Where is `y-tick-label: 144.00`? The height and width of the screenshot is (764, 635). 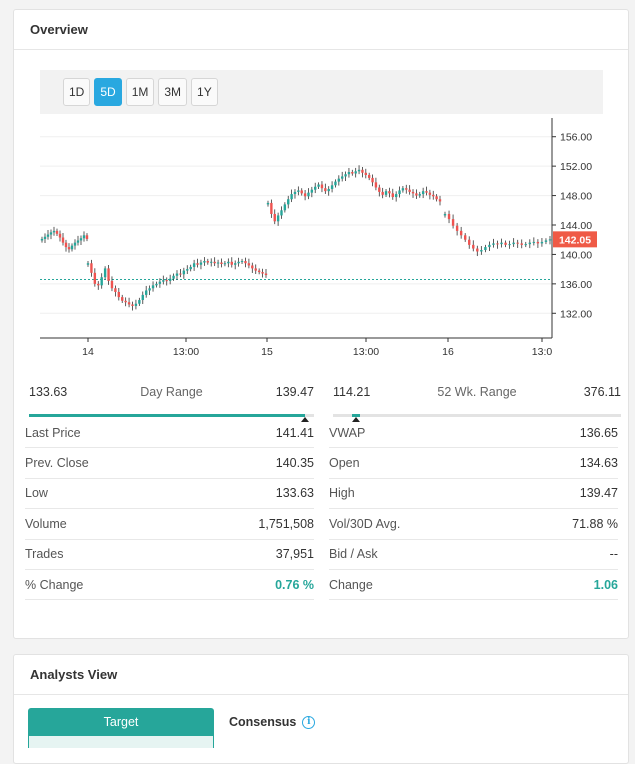
y-tick-label: 144.00 is located at coordinates (576, 226).